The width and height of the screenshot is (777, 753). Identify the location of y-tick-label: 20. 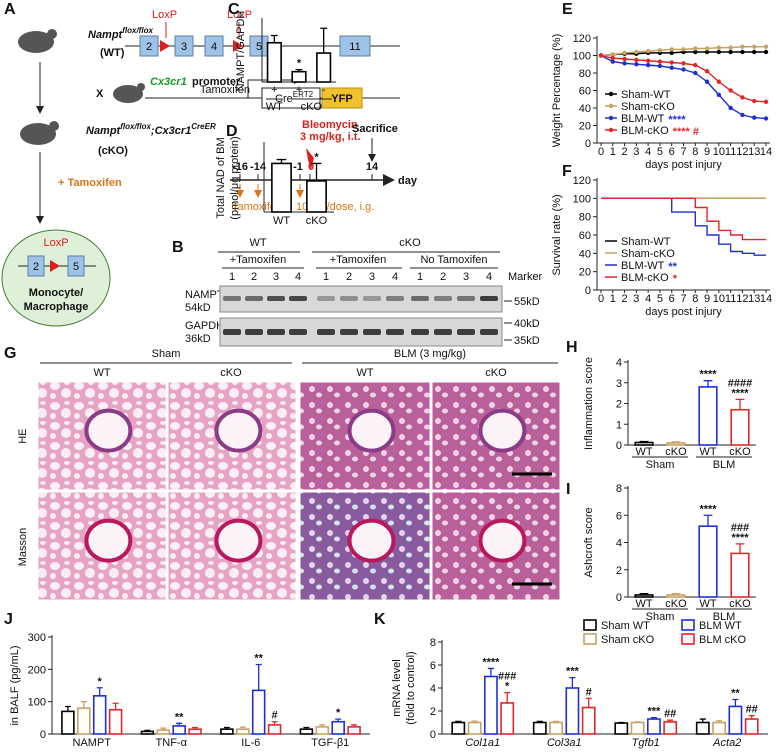
(585, 127).